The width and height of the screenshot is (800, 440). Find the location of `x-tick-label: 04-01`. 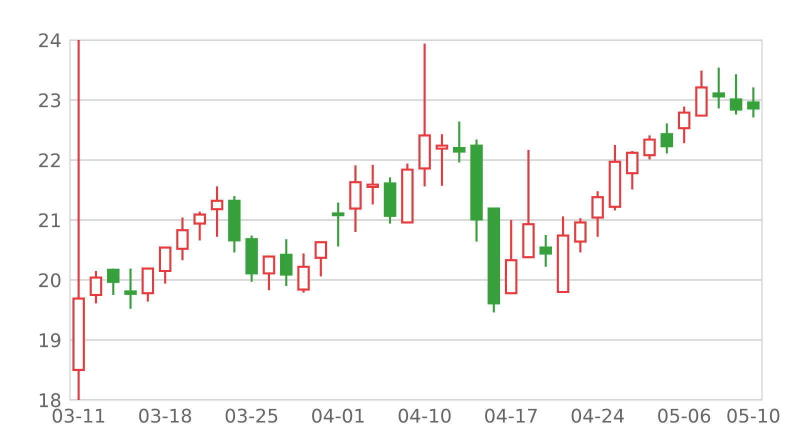

x-tick-label: 04-01 is located at coordinates (338, 415).